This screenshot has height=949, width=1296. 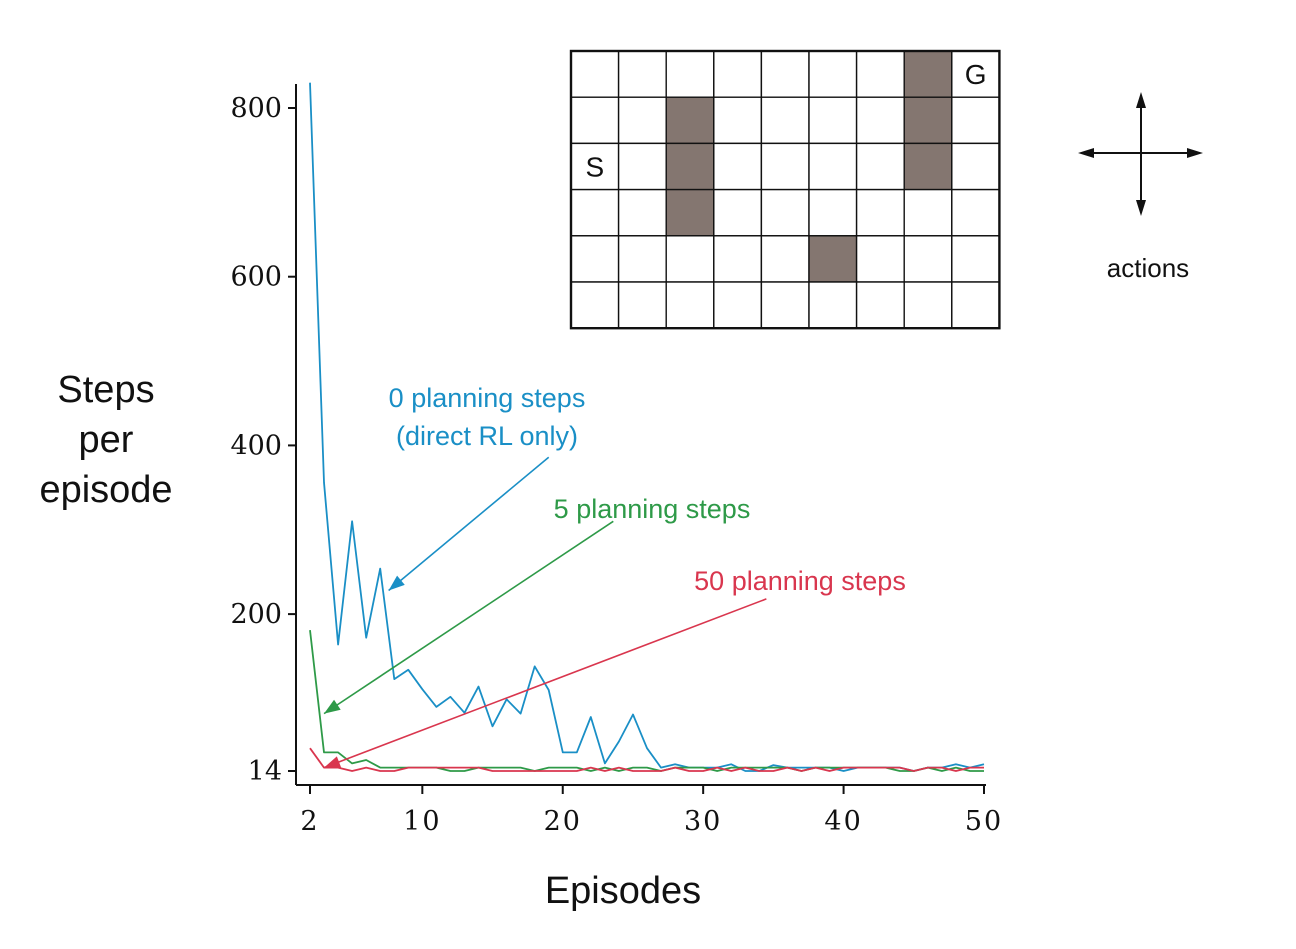 I want to click on annotation-arrow-a0, so click(x=469, y=524).